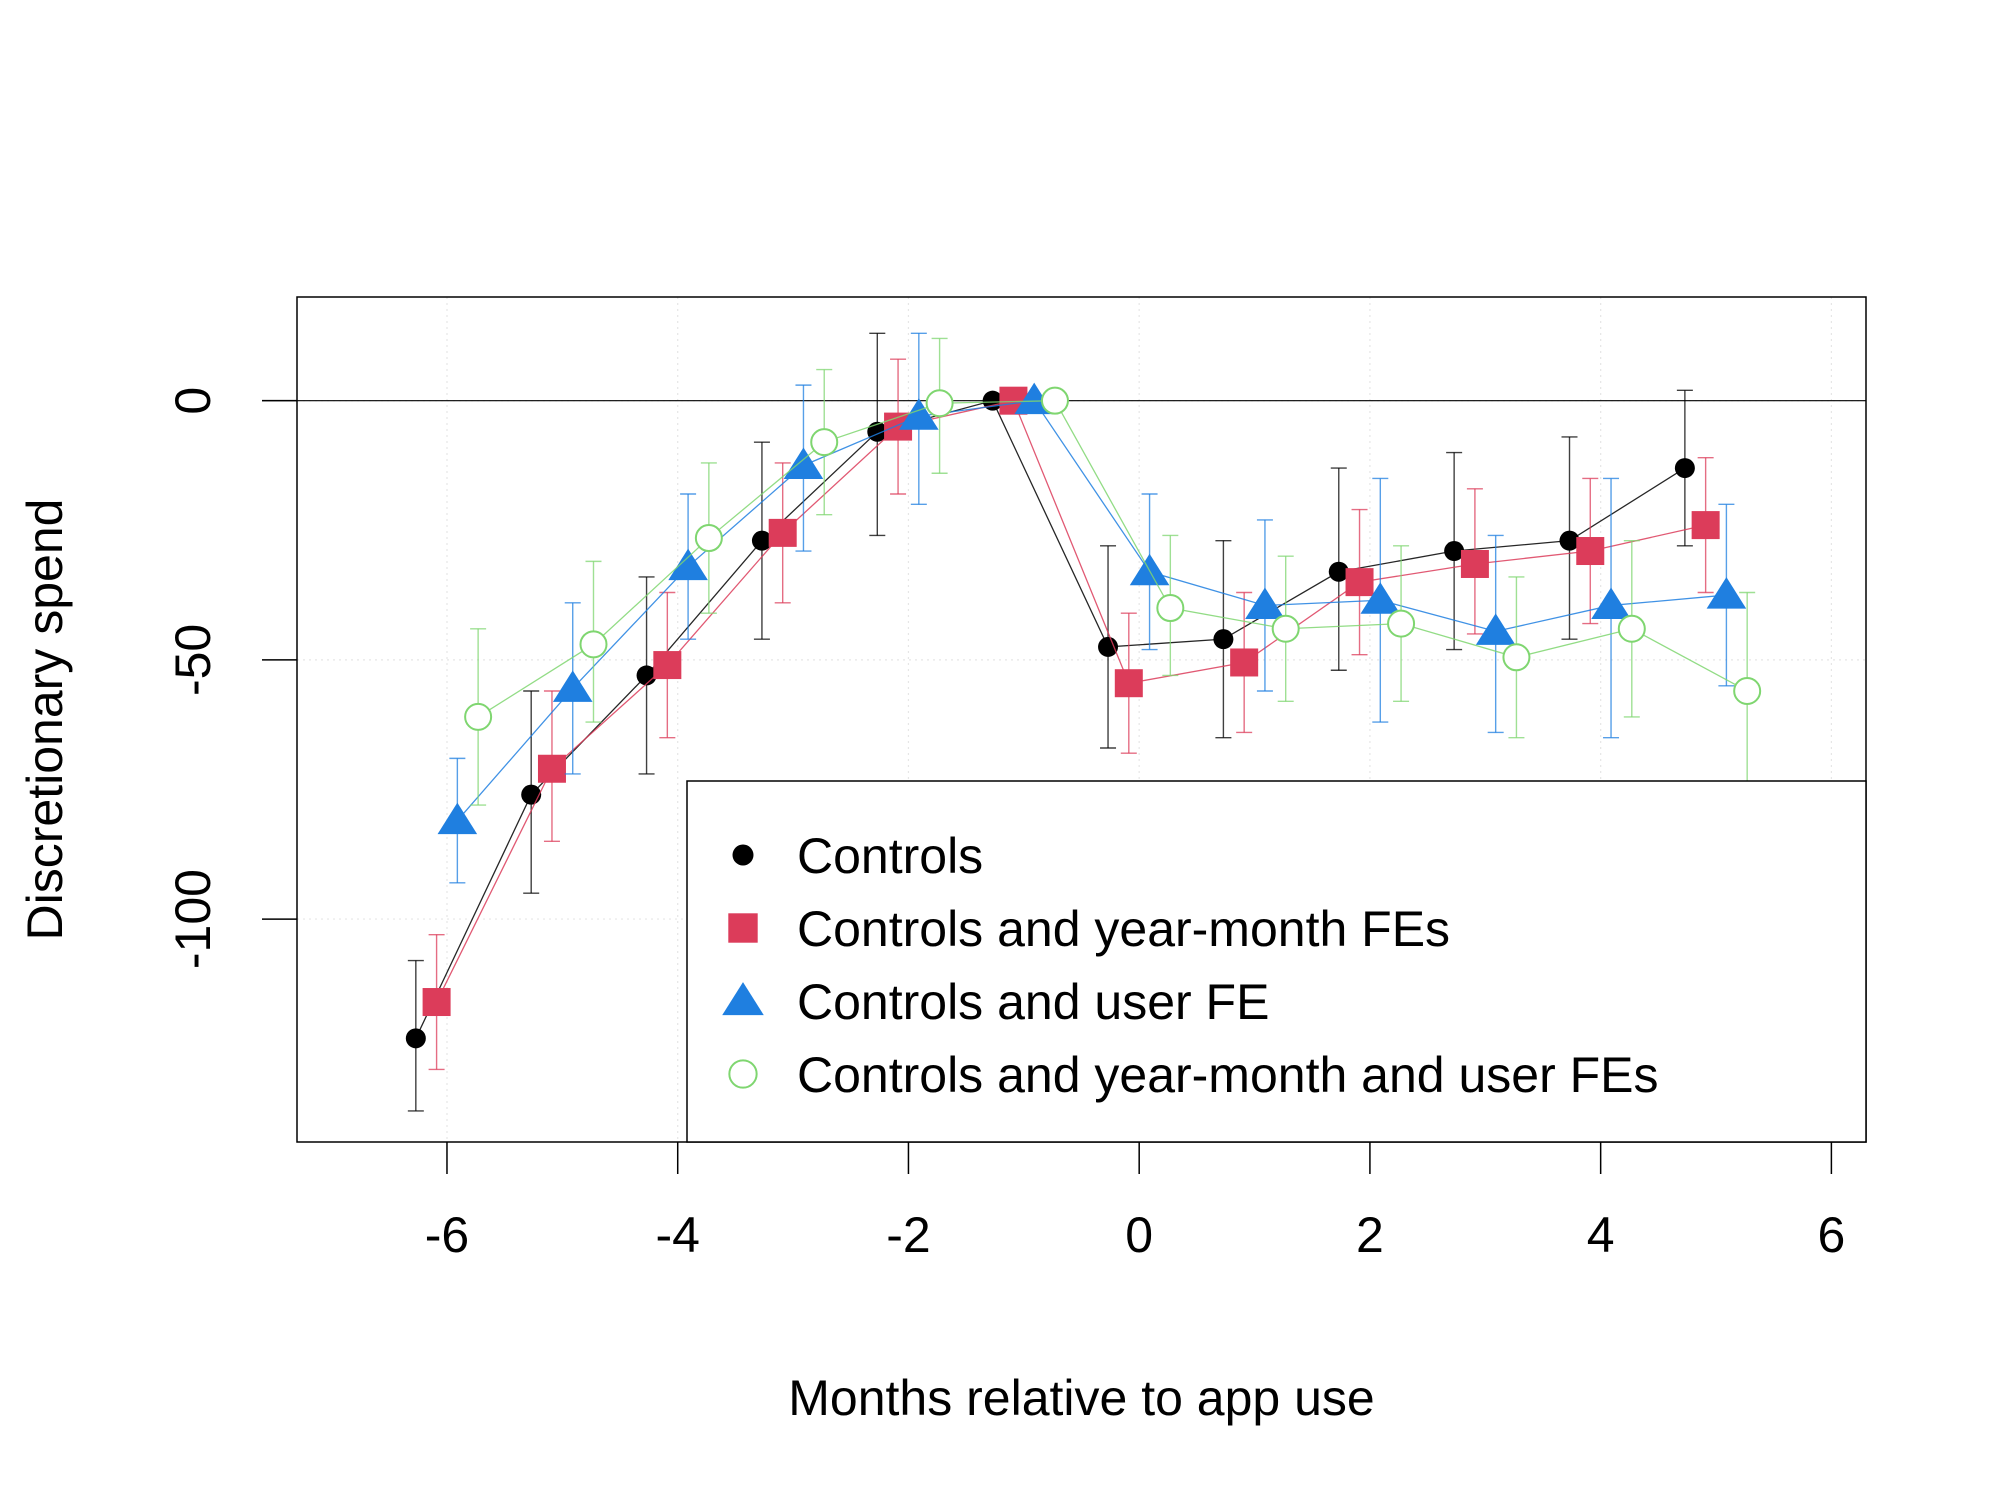 This screenshot has width=2000, height=1500. Describe the element at coordinates (193, 401) in the screenshot. I see `y-tick-label: 0` at that location.